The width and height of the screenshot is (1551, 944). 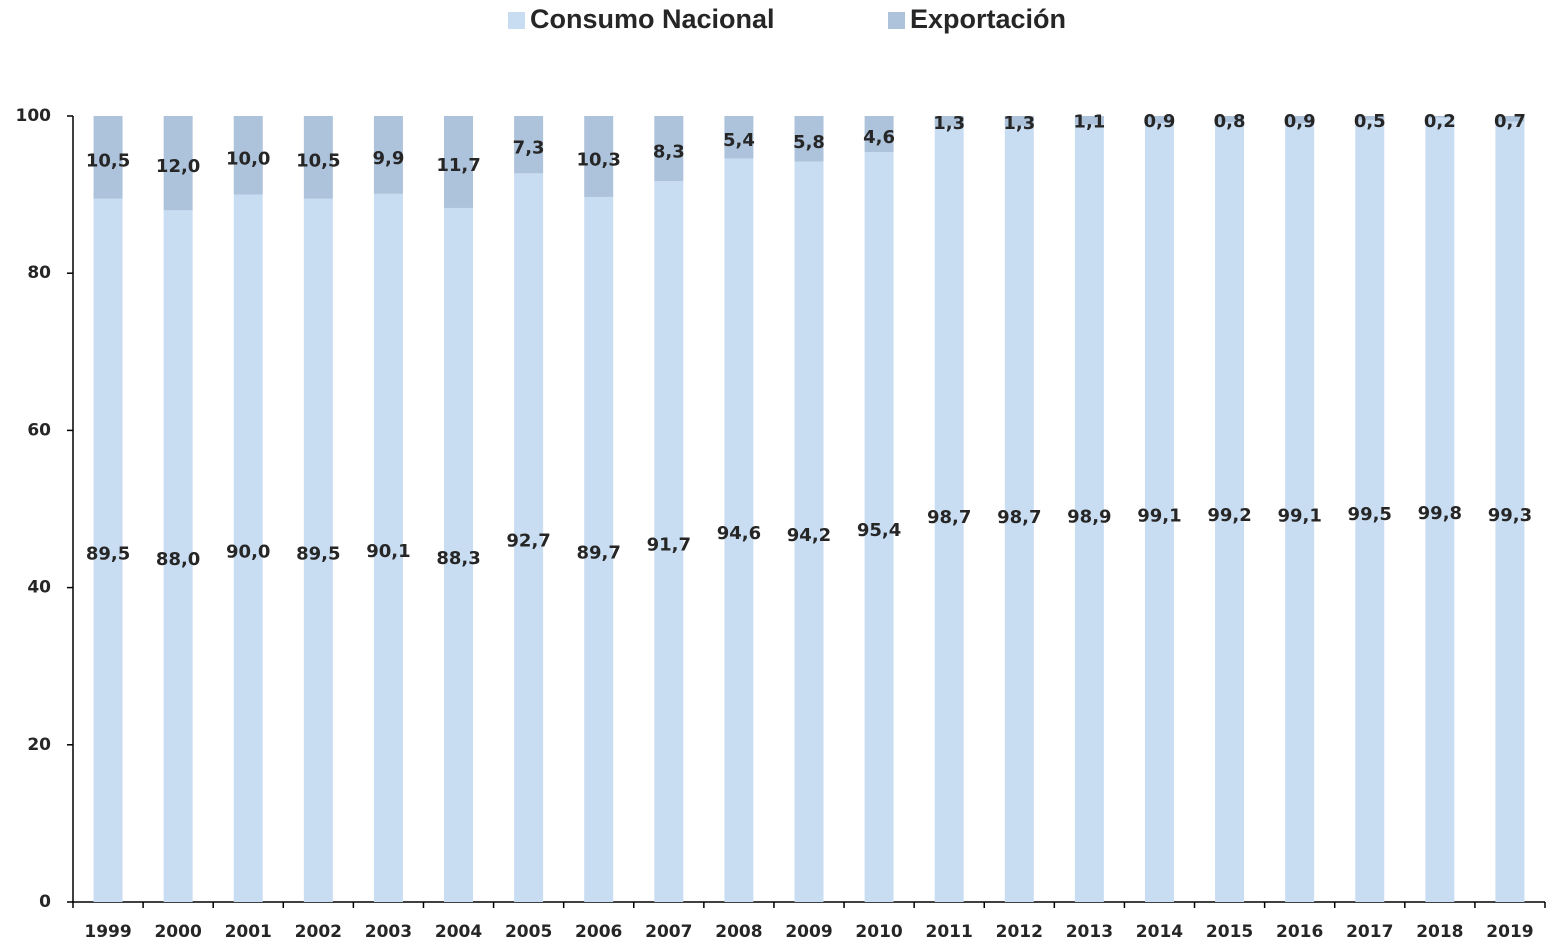 What do you see at coordinates (1019, 932) in the screenshot?
I see `x-tick-label: 2012` at bounding box center [1019, 932].